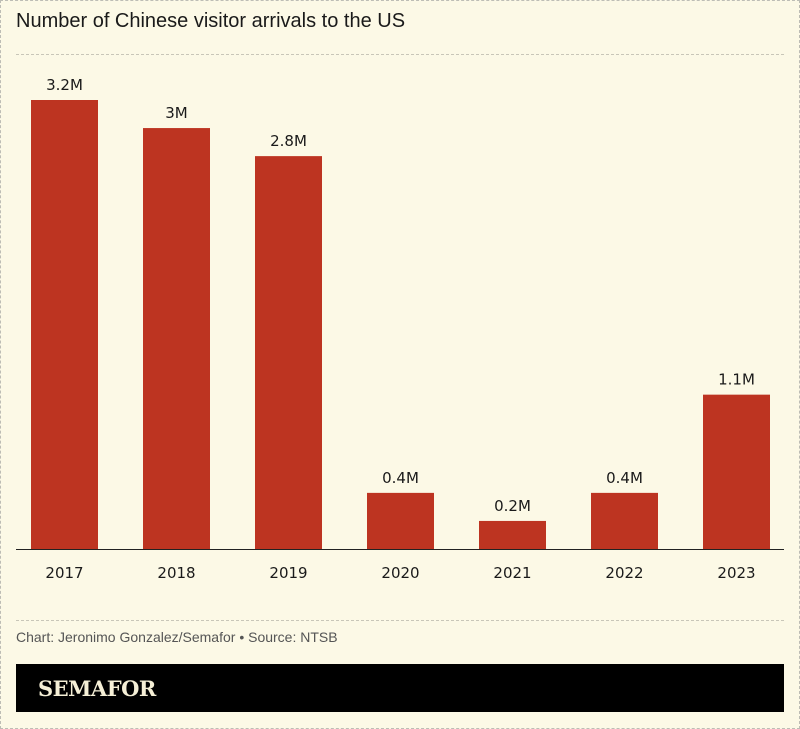 This screenshot has width=800, height=729. Describe the element at coordinates (512, 506) in the screenshot. I see `data-label: 0.2M` at that location.